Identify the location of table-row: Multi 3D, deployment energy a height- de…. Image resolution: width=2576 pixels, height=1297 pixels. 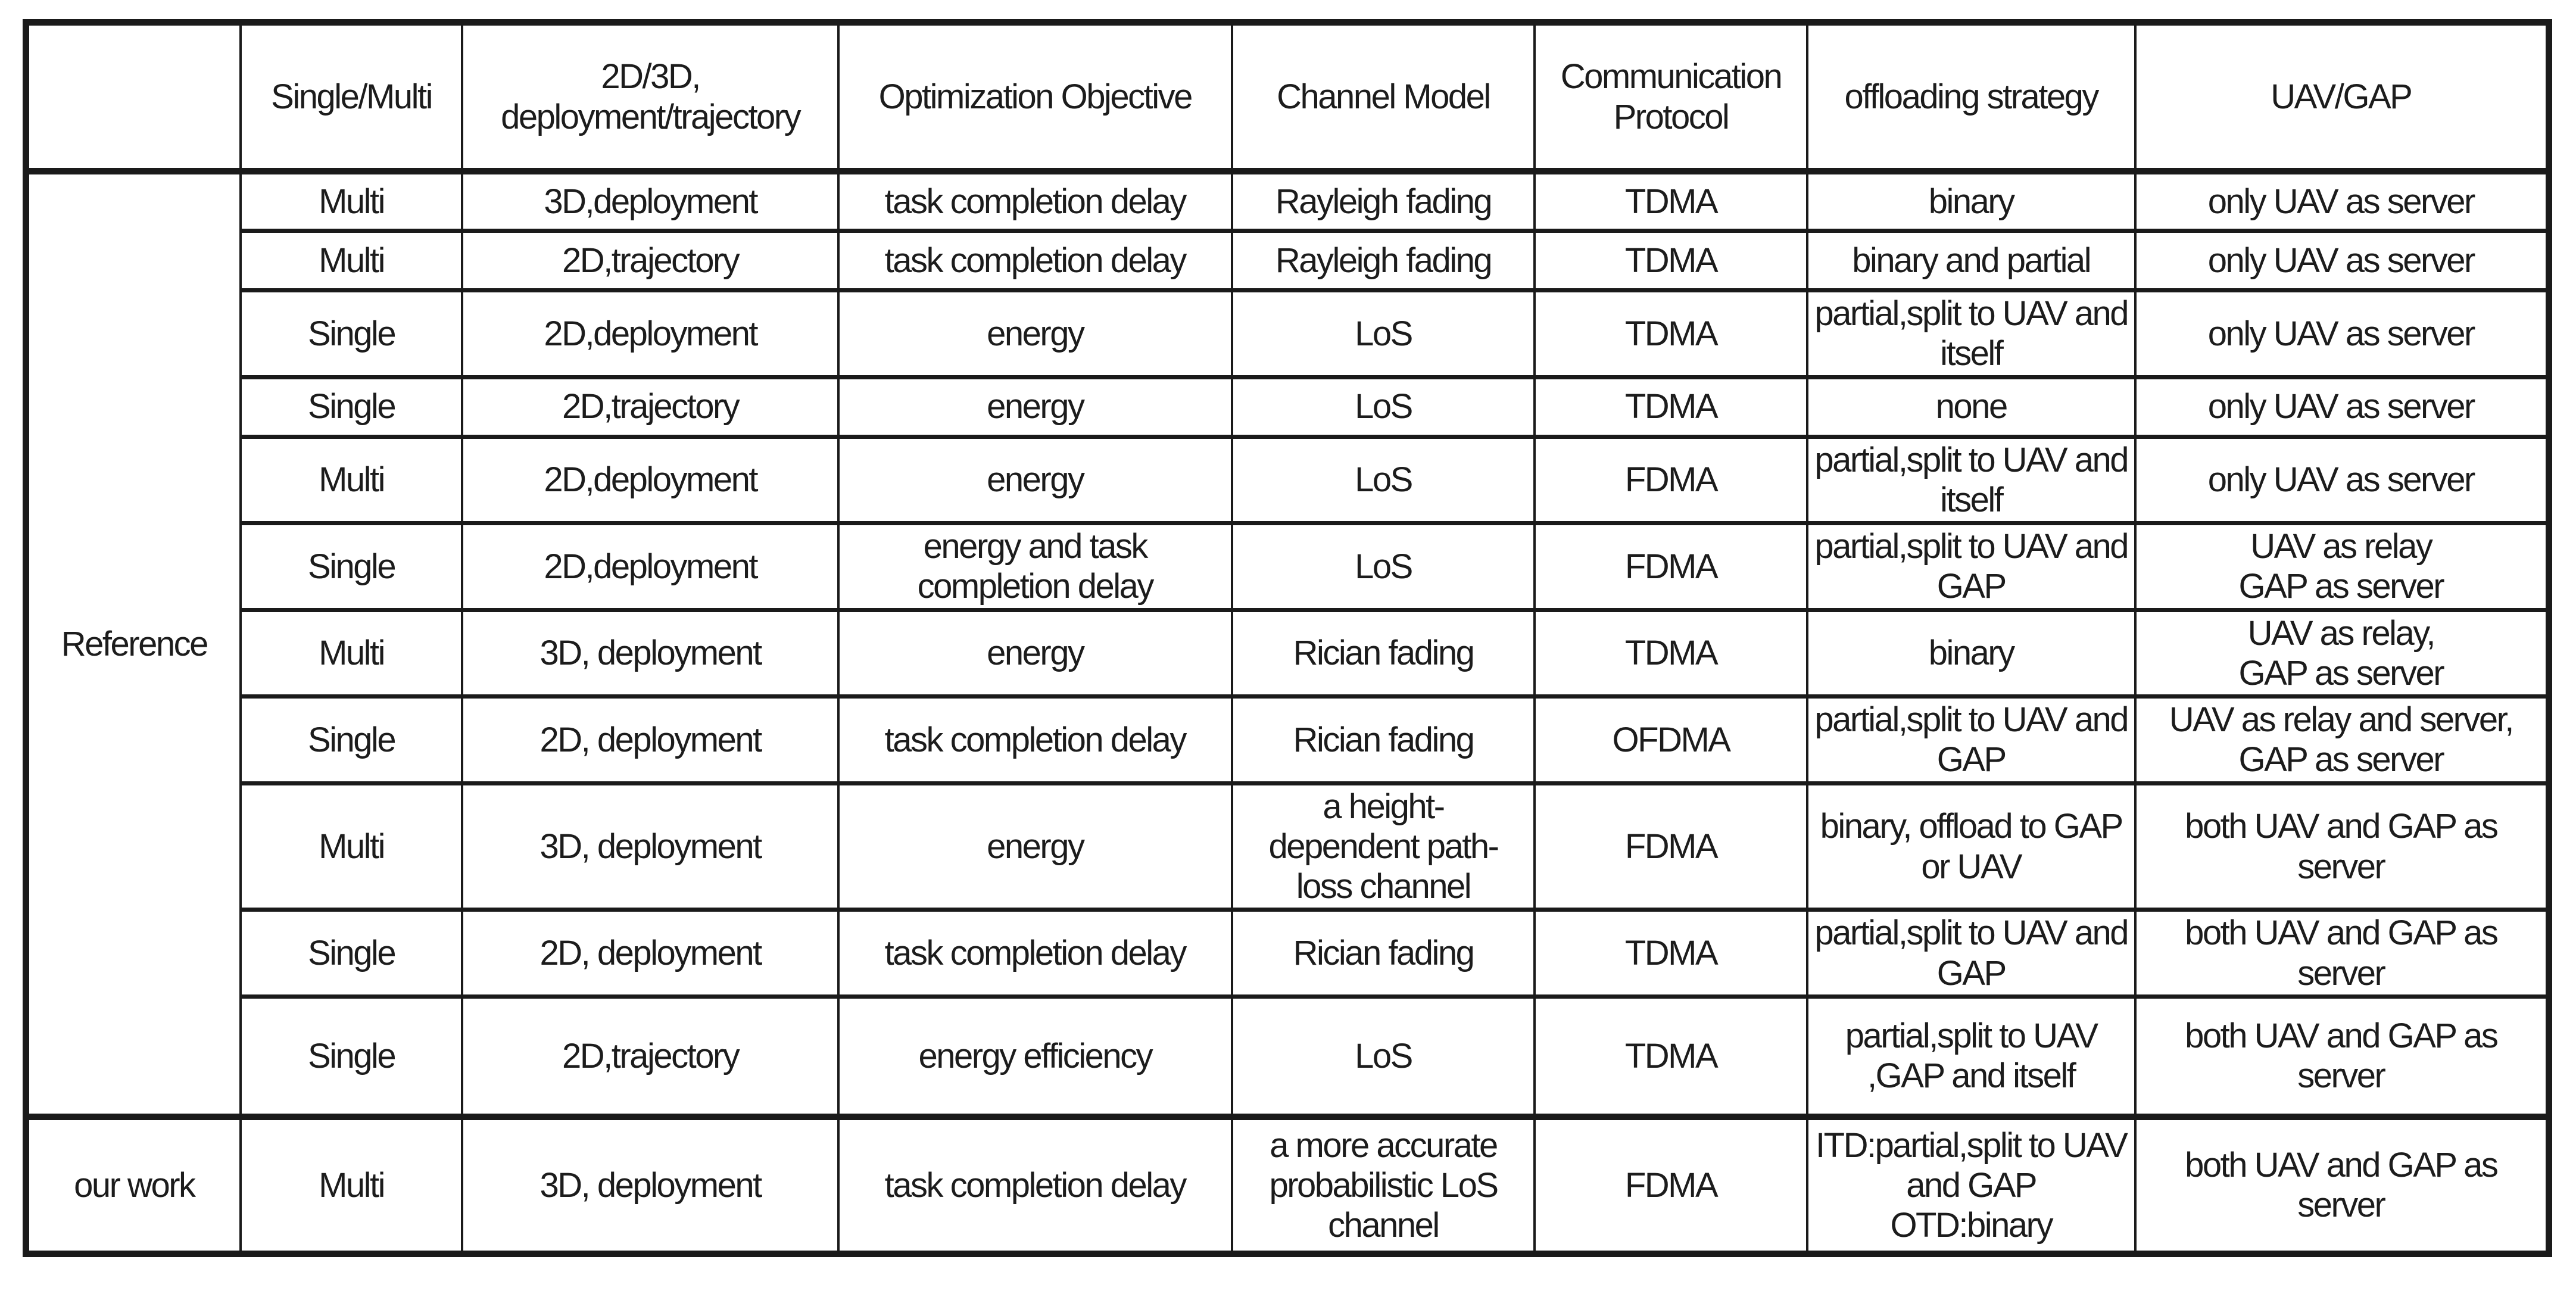
(1288, 846).